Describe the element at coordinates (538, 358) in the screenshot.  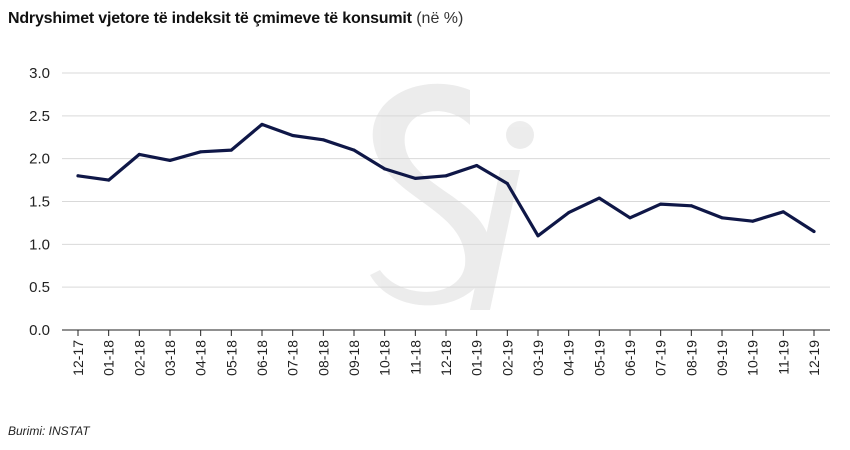
I see `x-tick-label: 03-19` at that location.